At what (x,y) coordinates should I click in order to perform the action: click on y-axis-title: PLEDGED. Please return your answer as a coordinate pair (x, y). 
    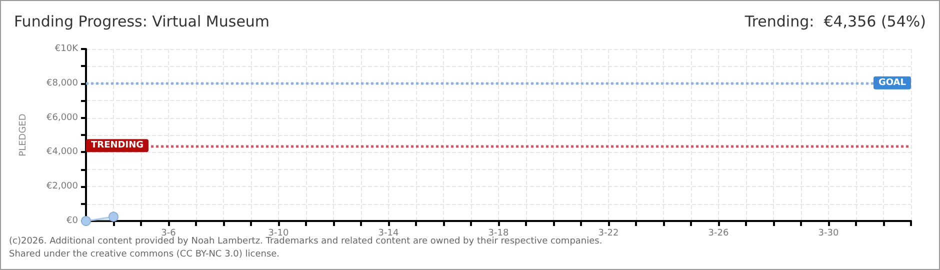
    Looking at the image, I should click on (23, 135).